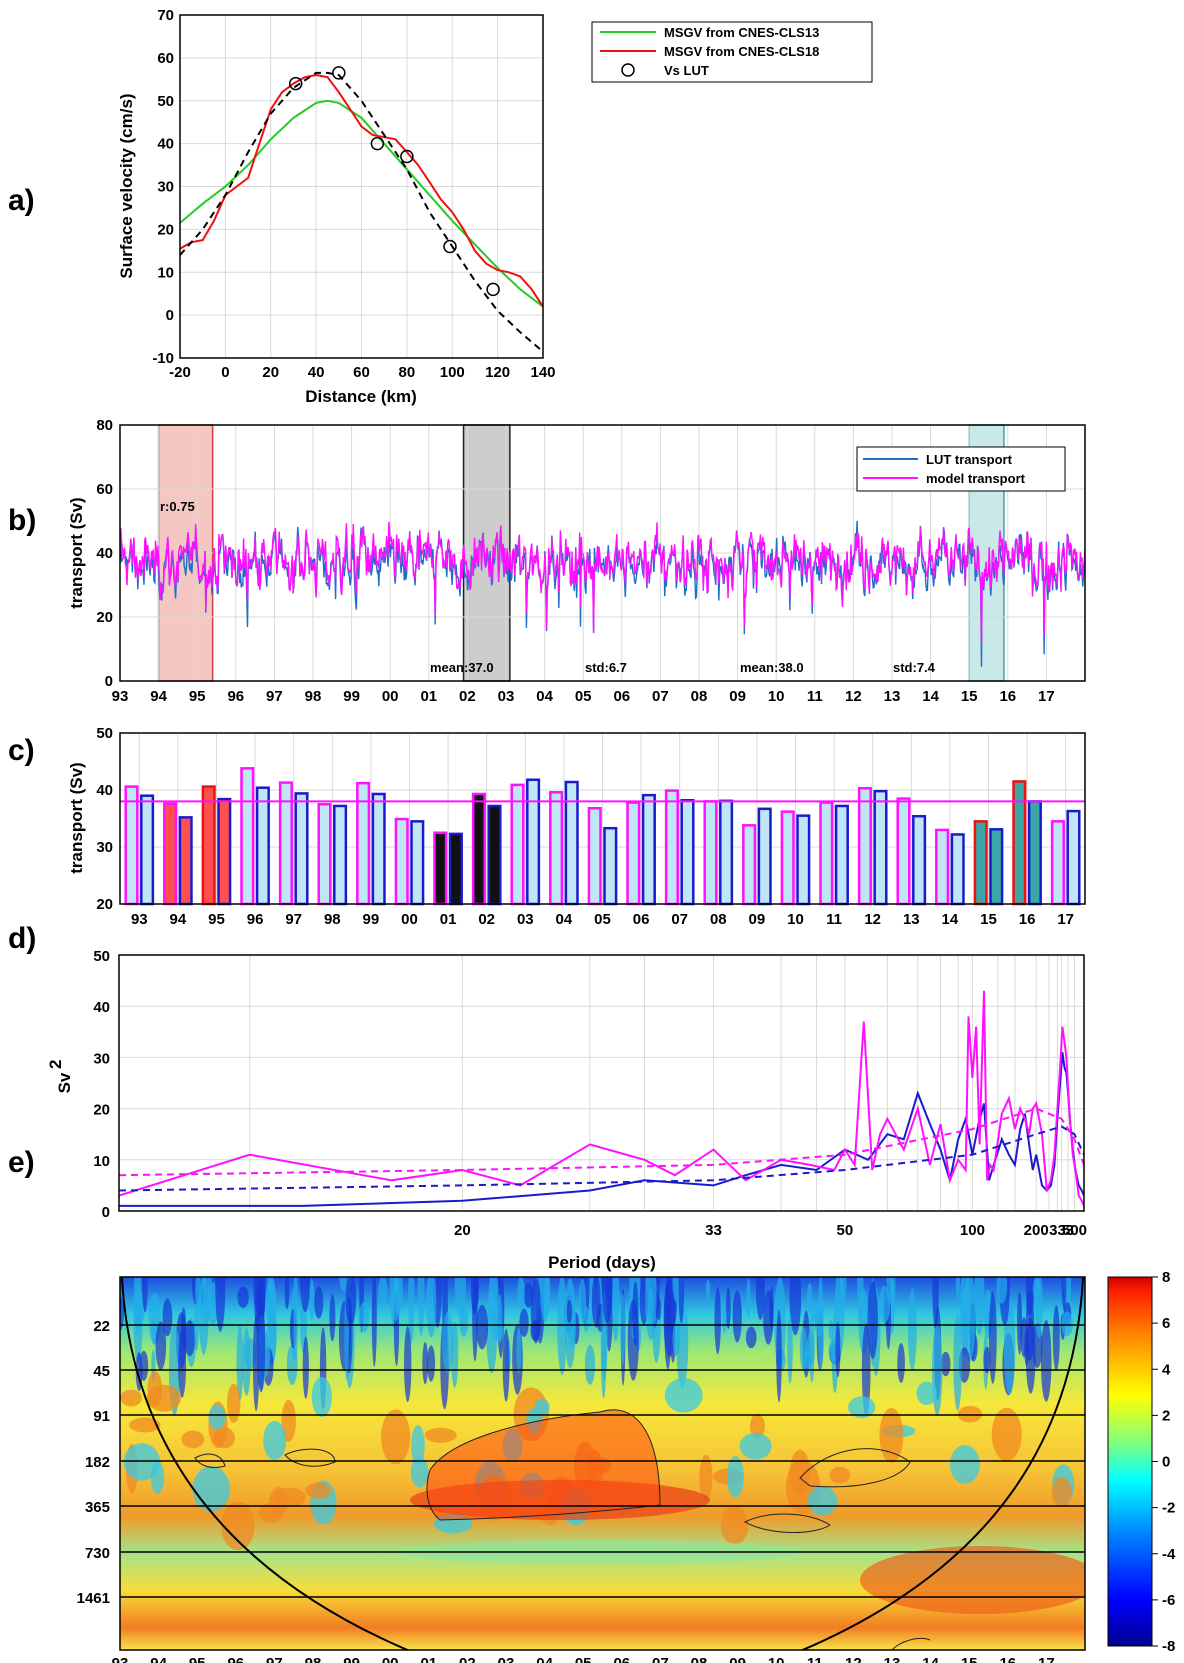 Image resolution: width=1184 pixels, height=1663 pixels. I want to click on chart-b-xtick: 17, so click(1046, 696).